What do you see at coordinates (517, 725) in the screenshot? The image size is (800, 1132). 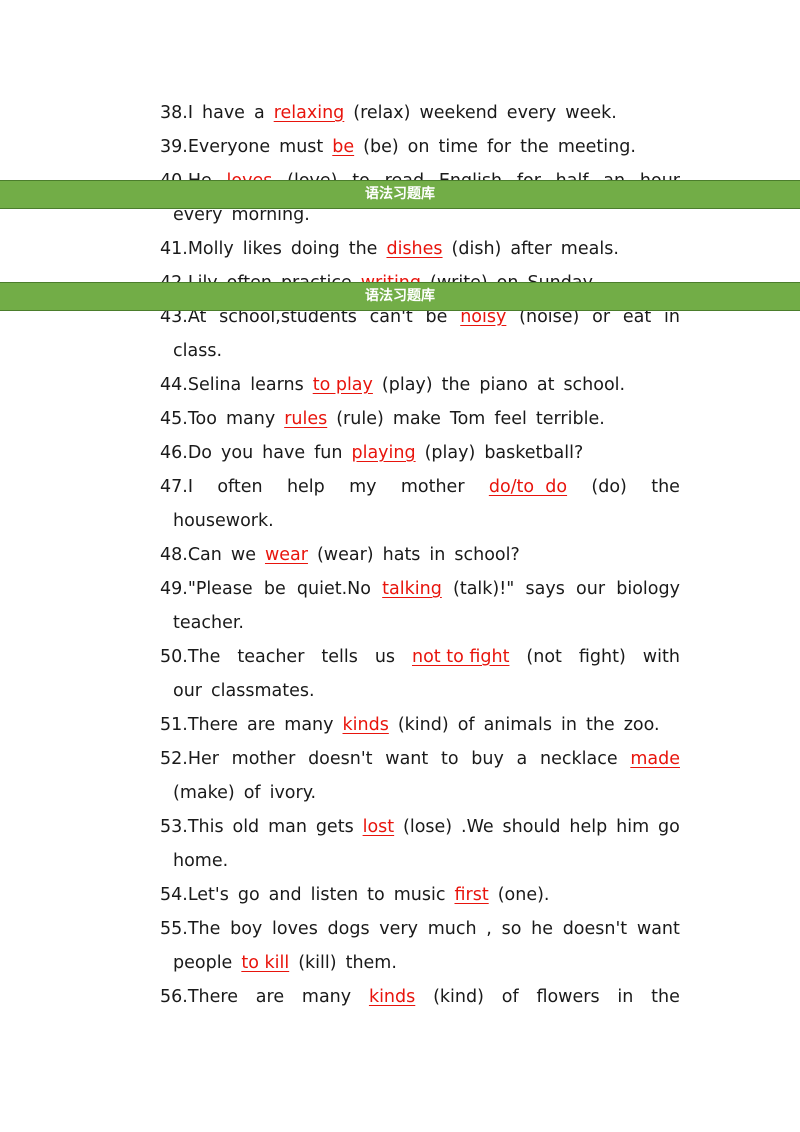 I see `word: animals` at bounding box center [517, 725].